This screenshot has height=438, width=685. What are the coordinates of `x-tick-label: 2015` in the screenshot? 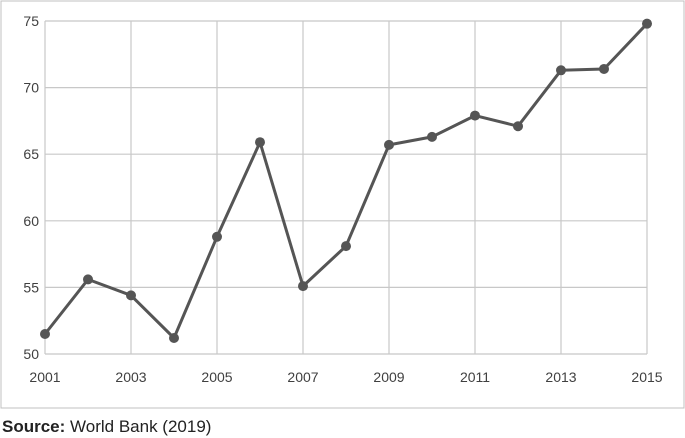 It's located at (646, 377).